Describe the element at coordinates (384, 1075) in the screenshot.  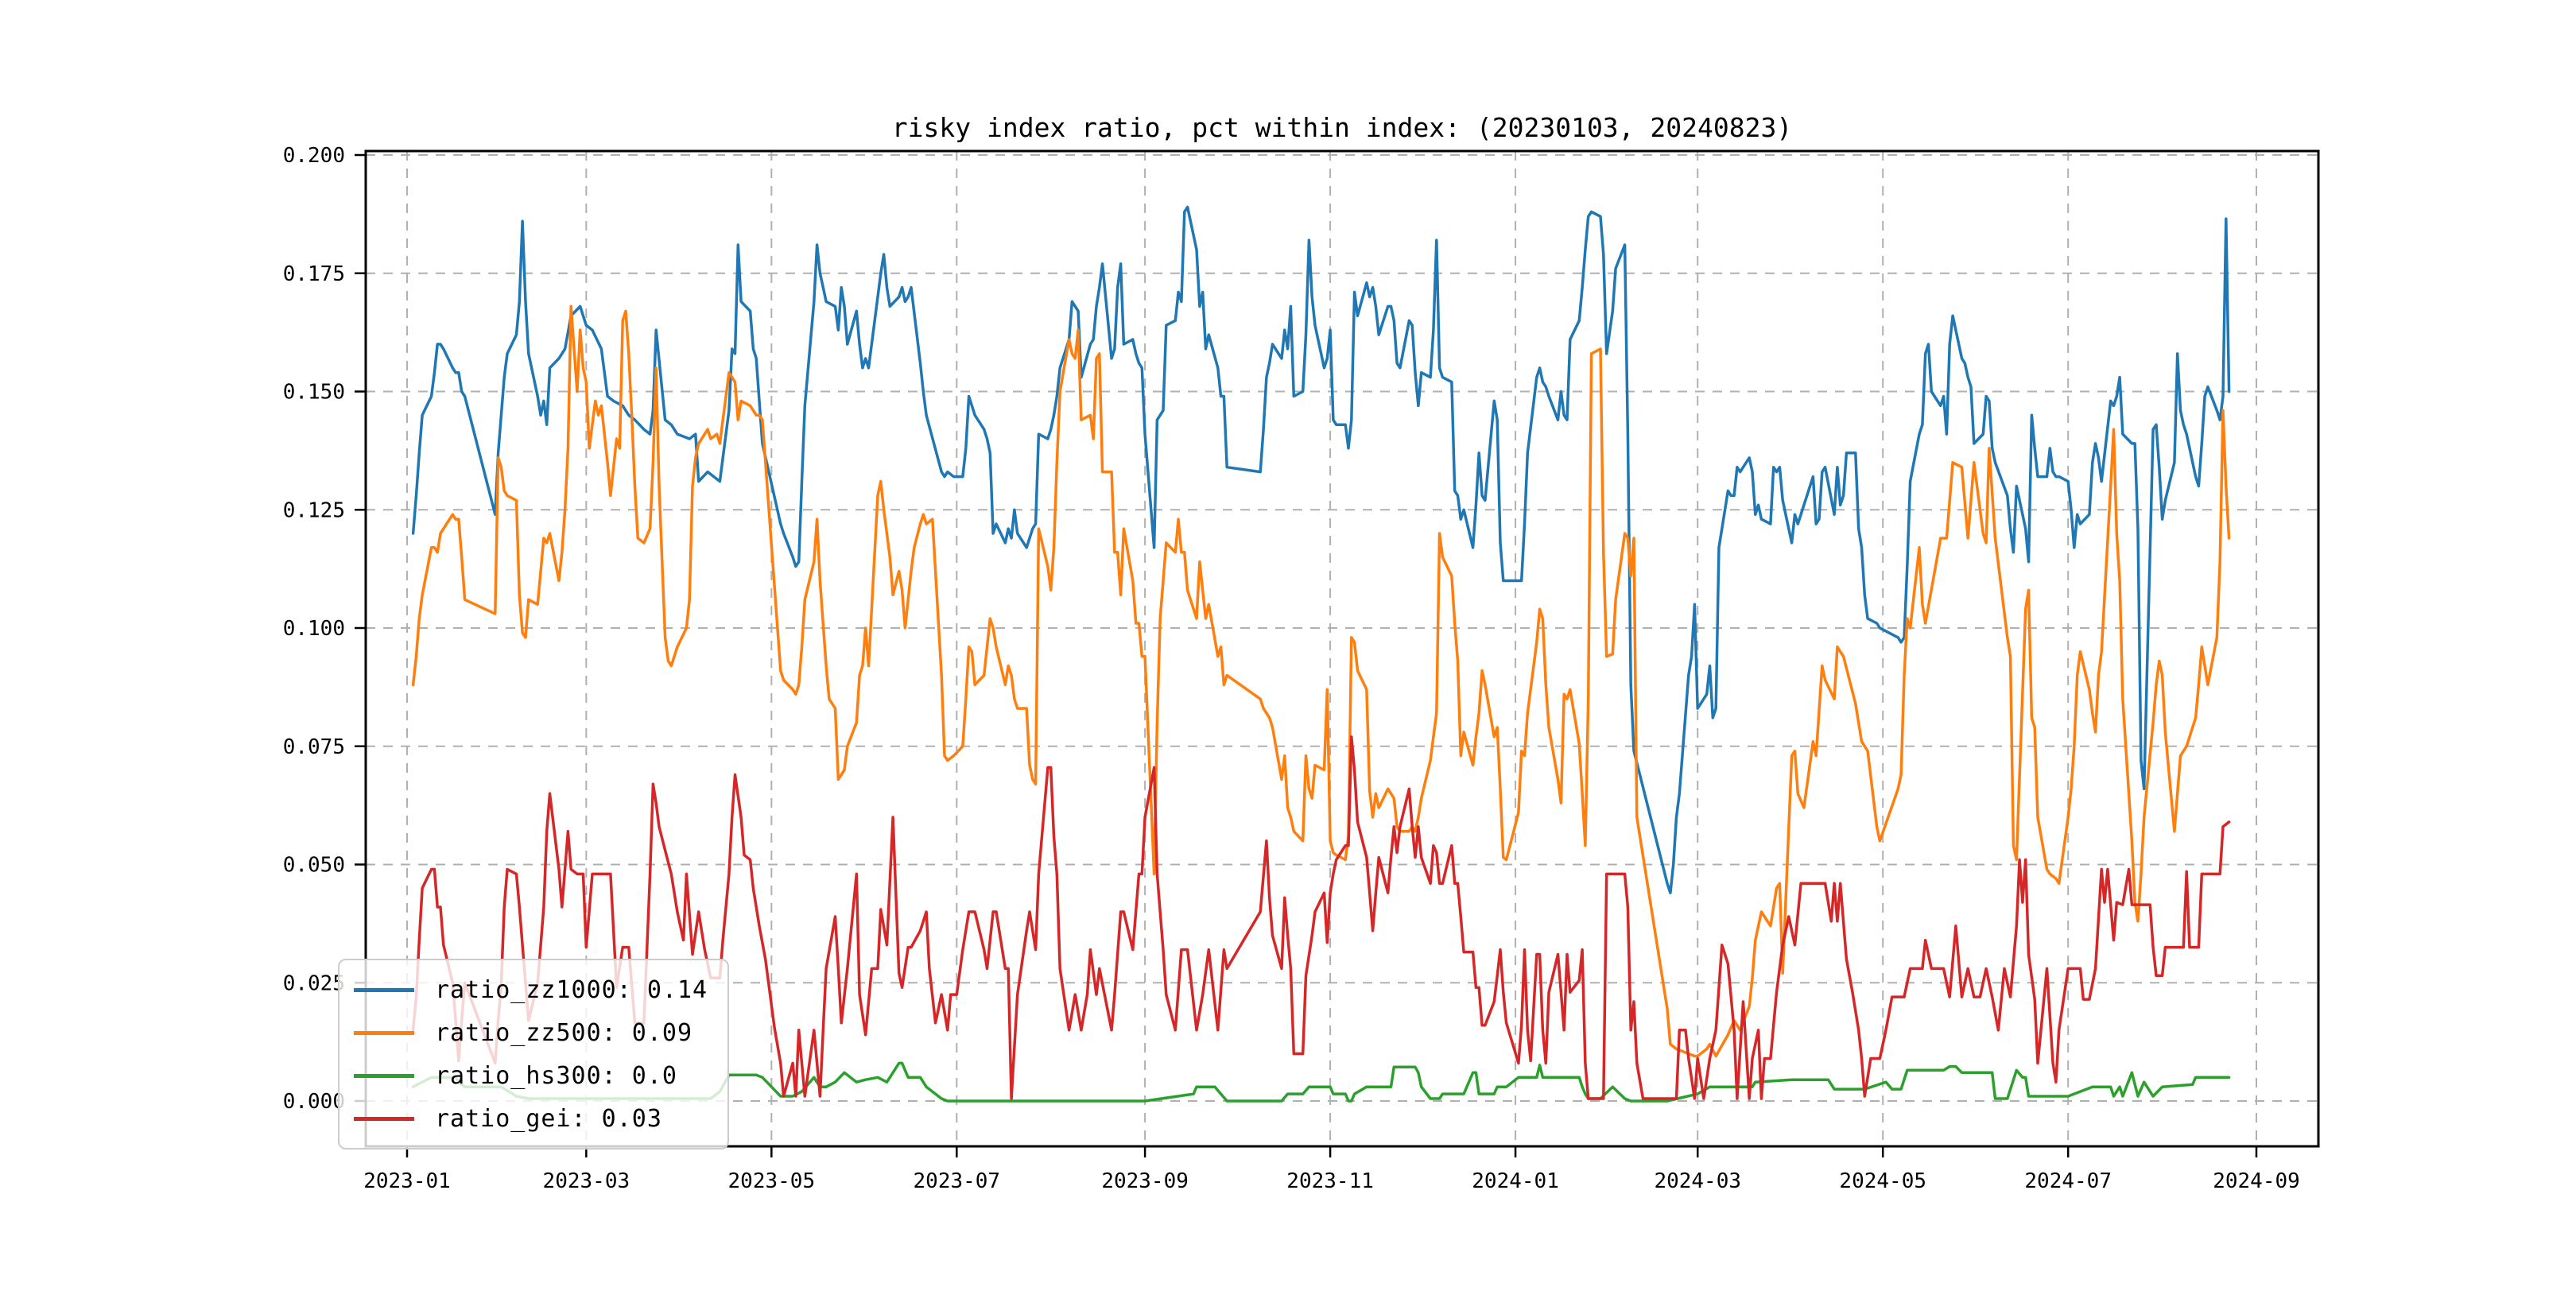
I see `legend-swatch-hs300` at that location.